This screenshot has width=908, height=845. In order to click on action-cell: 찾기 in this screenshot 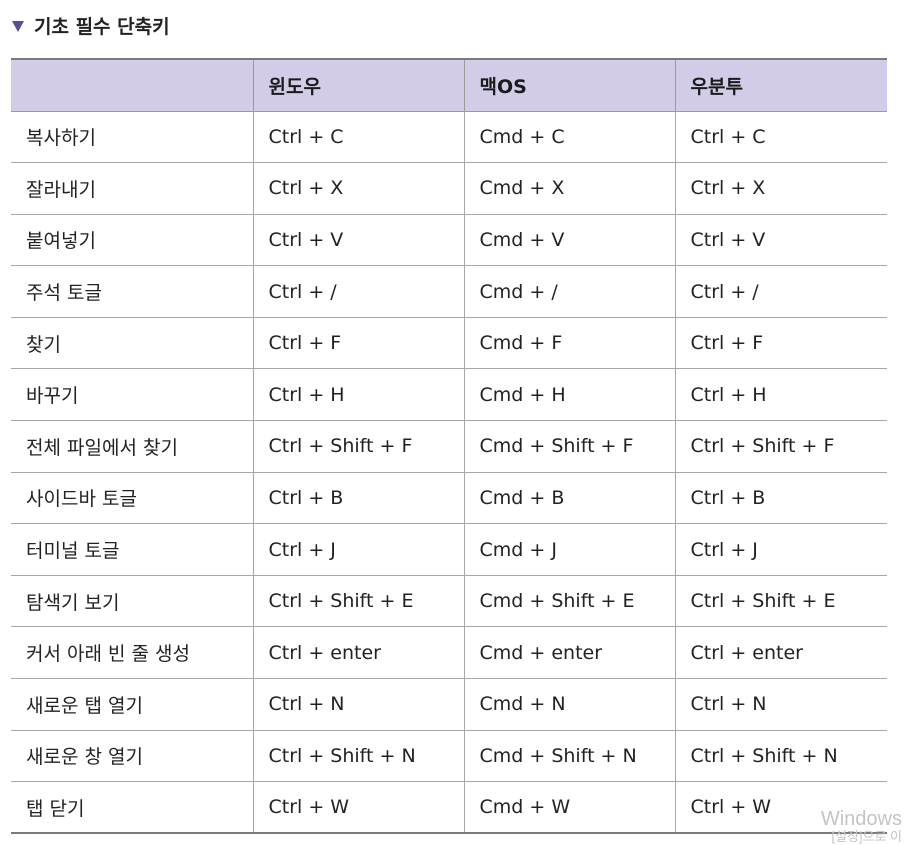, I will do `click(132, 343)`.